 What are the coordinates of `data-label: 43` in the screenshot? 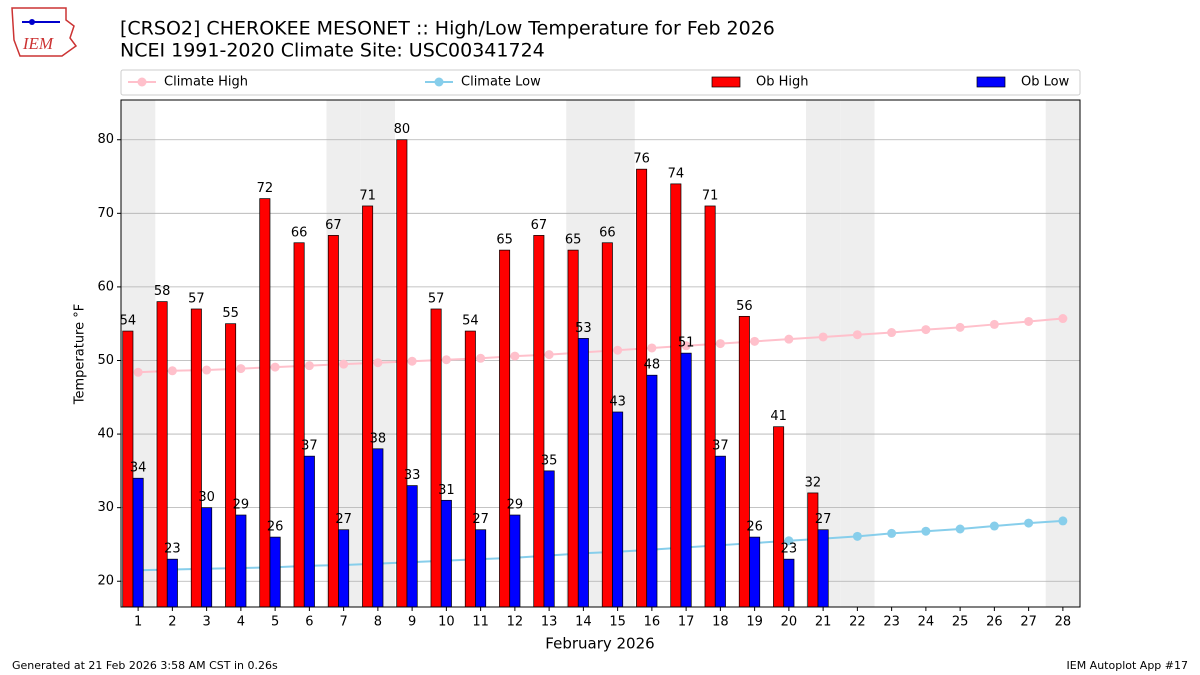 It's located at (617, 402).